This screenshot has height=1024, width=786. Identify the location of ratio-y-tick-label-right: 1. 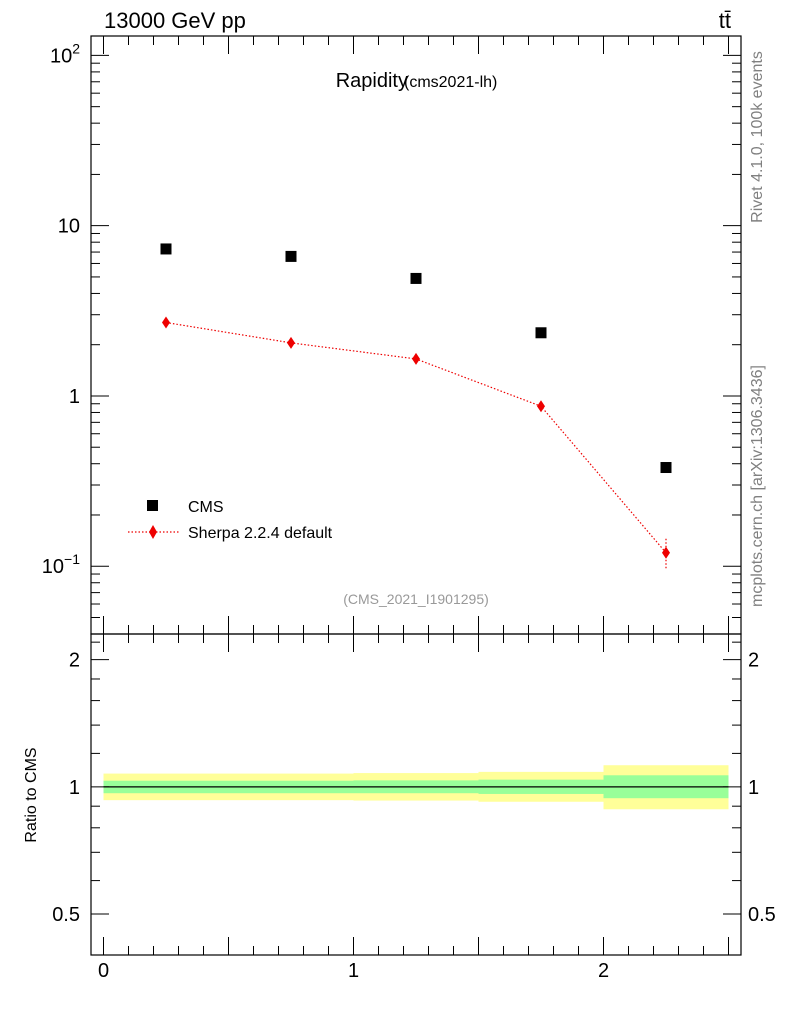
(753, 788).